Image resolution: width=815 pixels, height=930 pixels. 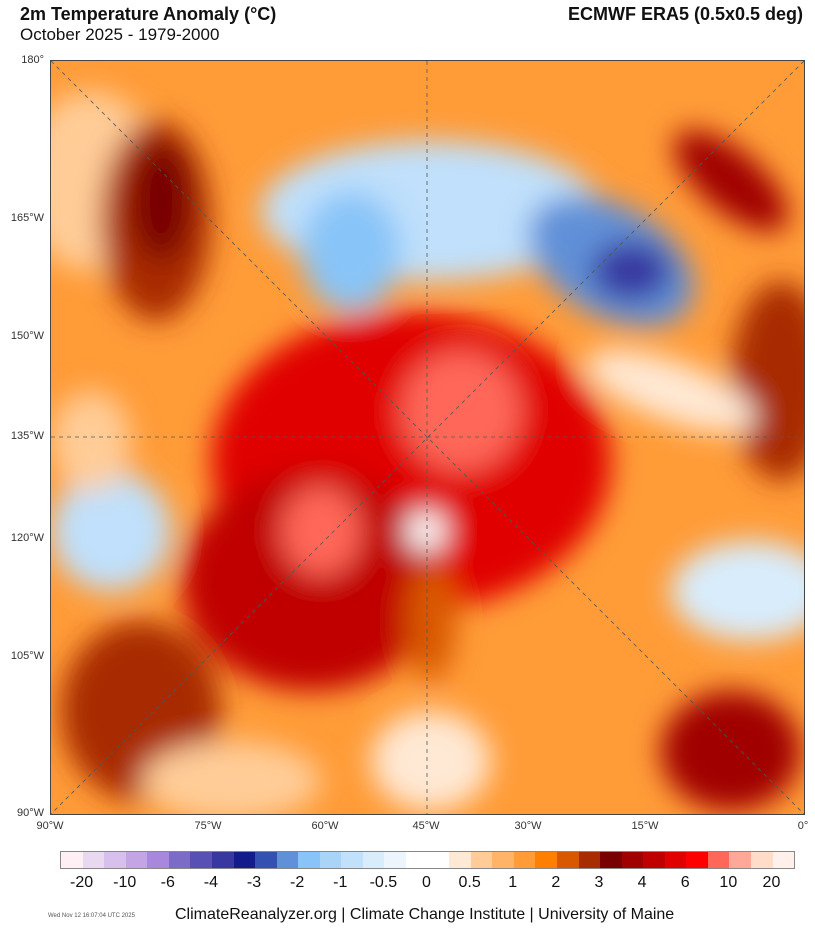 What do you see at coordinates (125, 882) in the screenshot?
I see `colorbar-label: -10` at bounding box center [125, 882].